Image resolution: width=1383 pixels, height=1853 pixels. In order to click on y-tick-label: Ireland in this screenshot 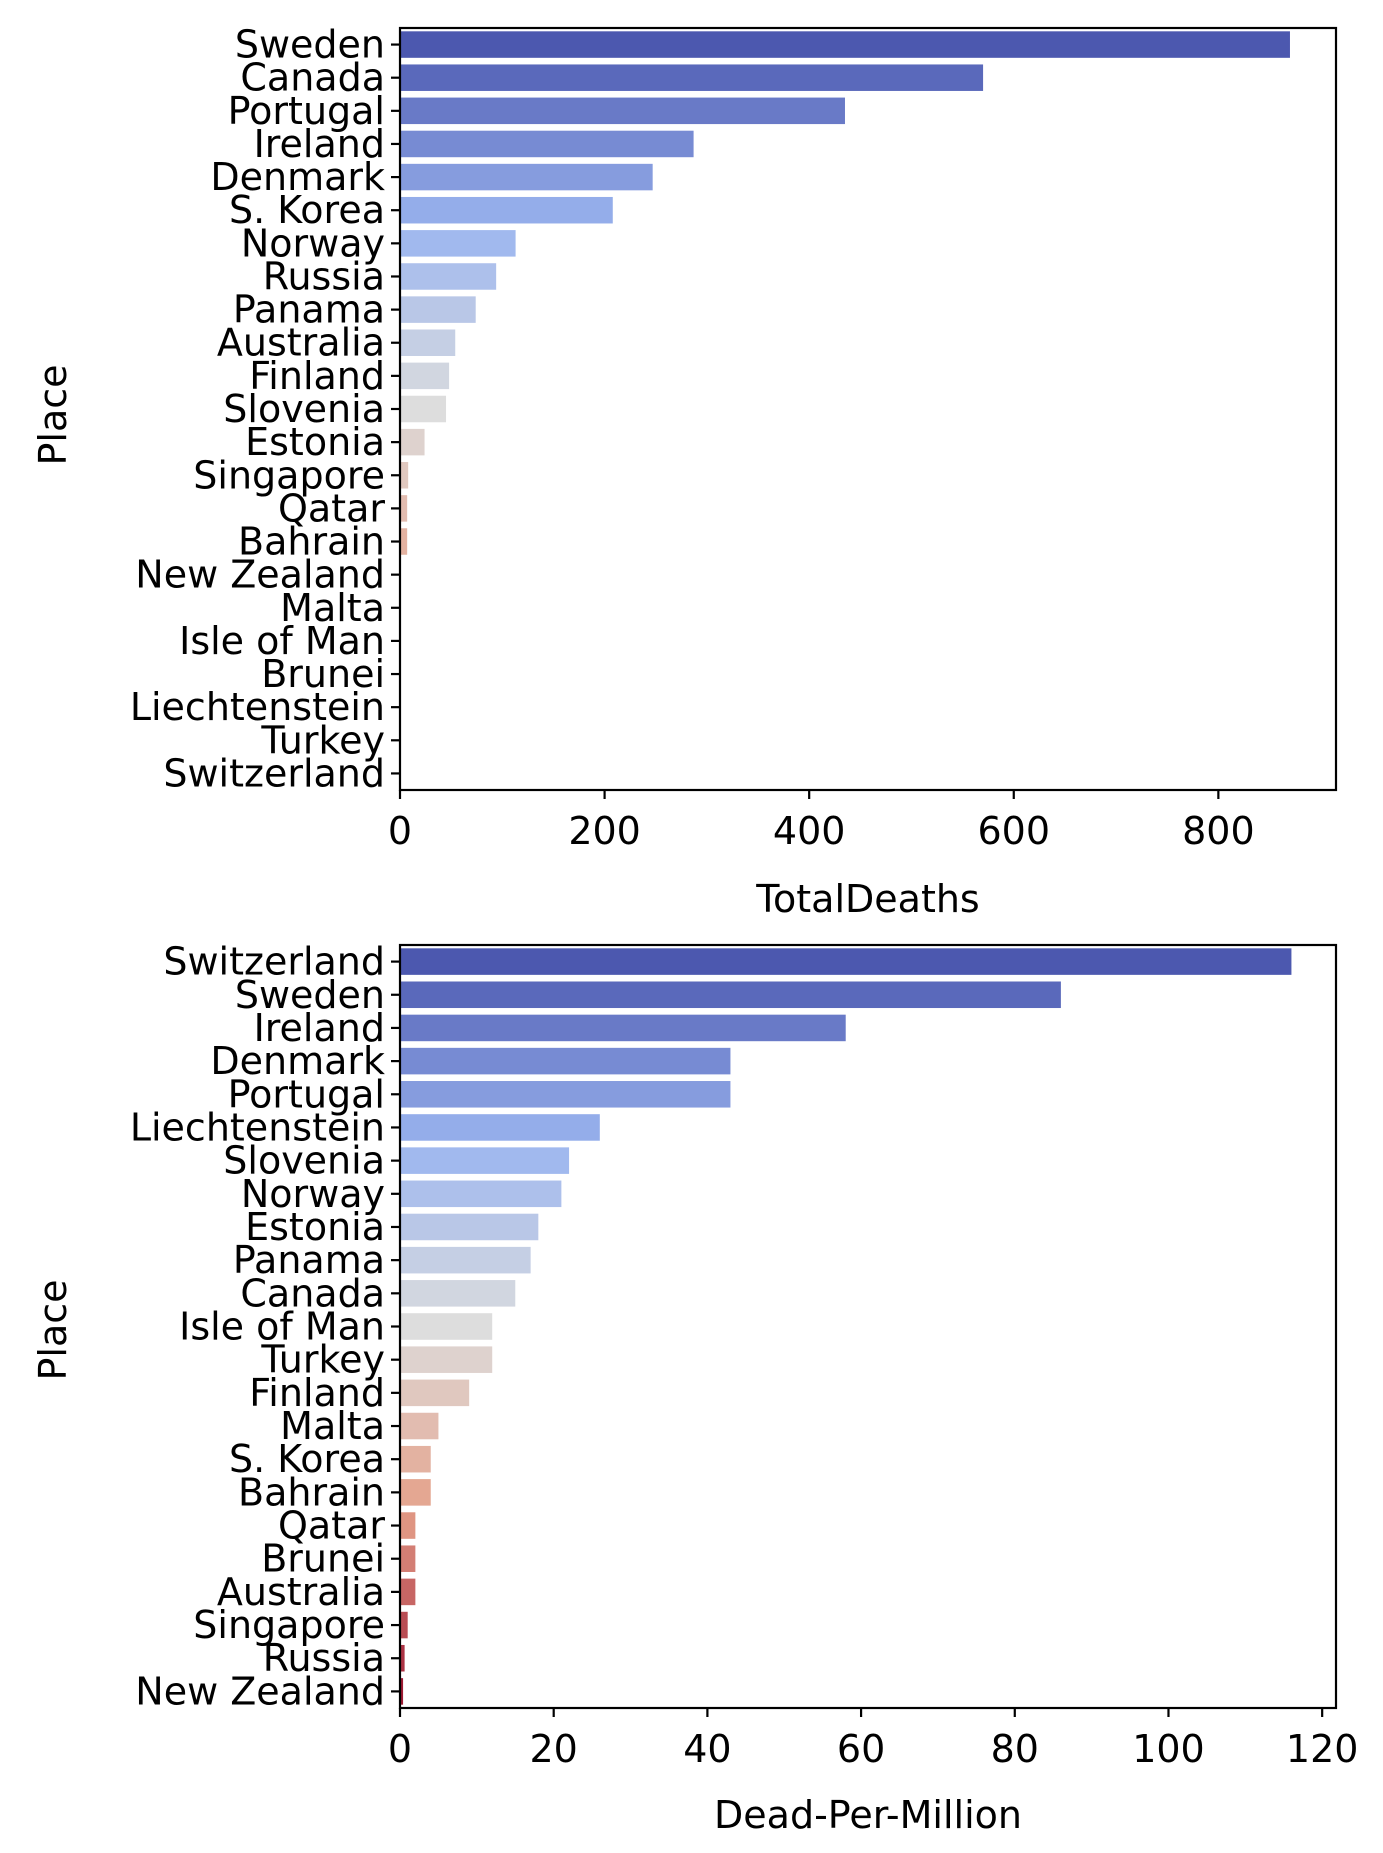, I will do `click(319, 144)`.